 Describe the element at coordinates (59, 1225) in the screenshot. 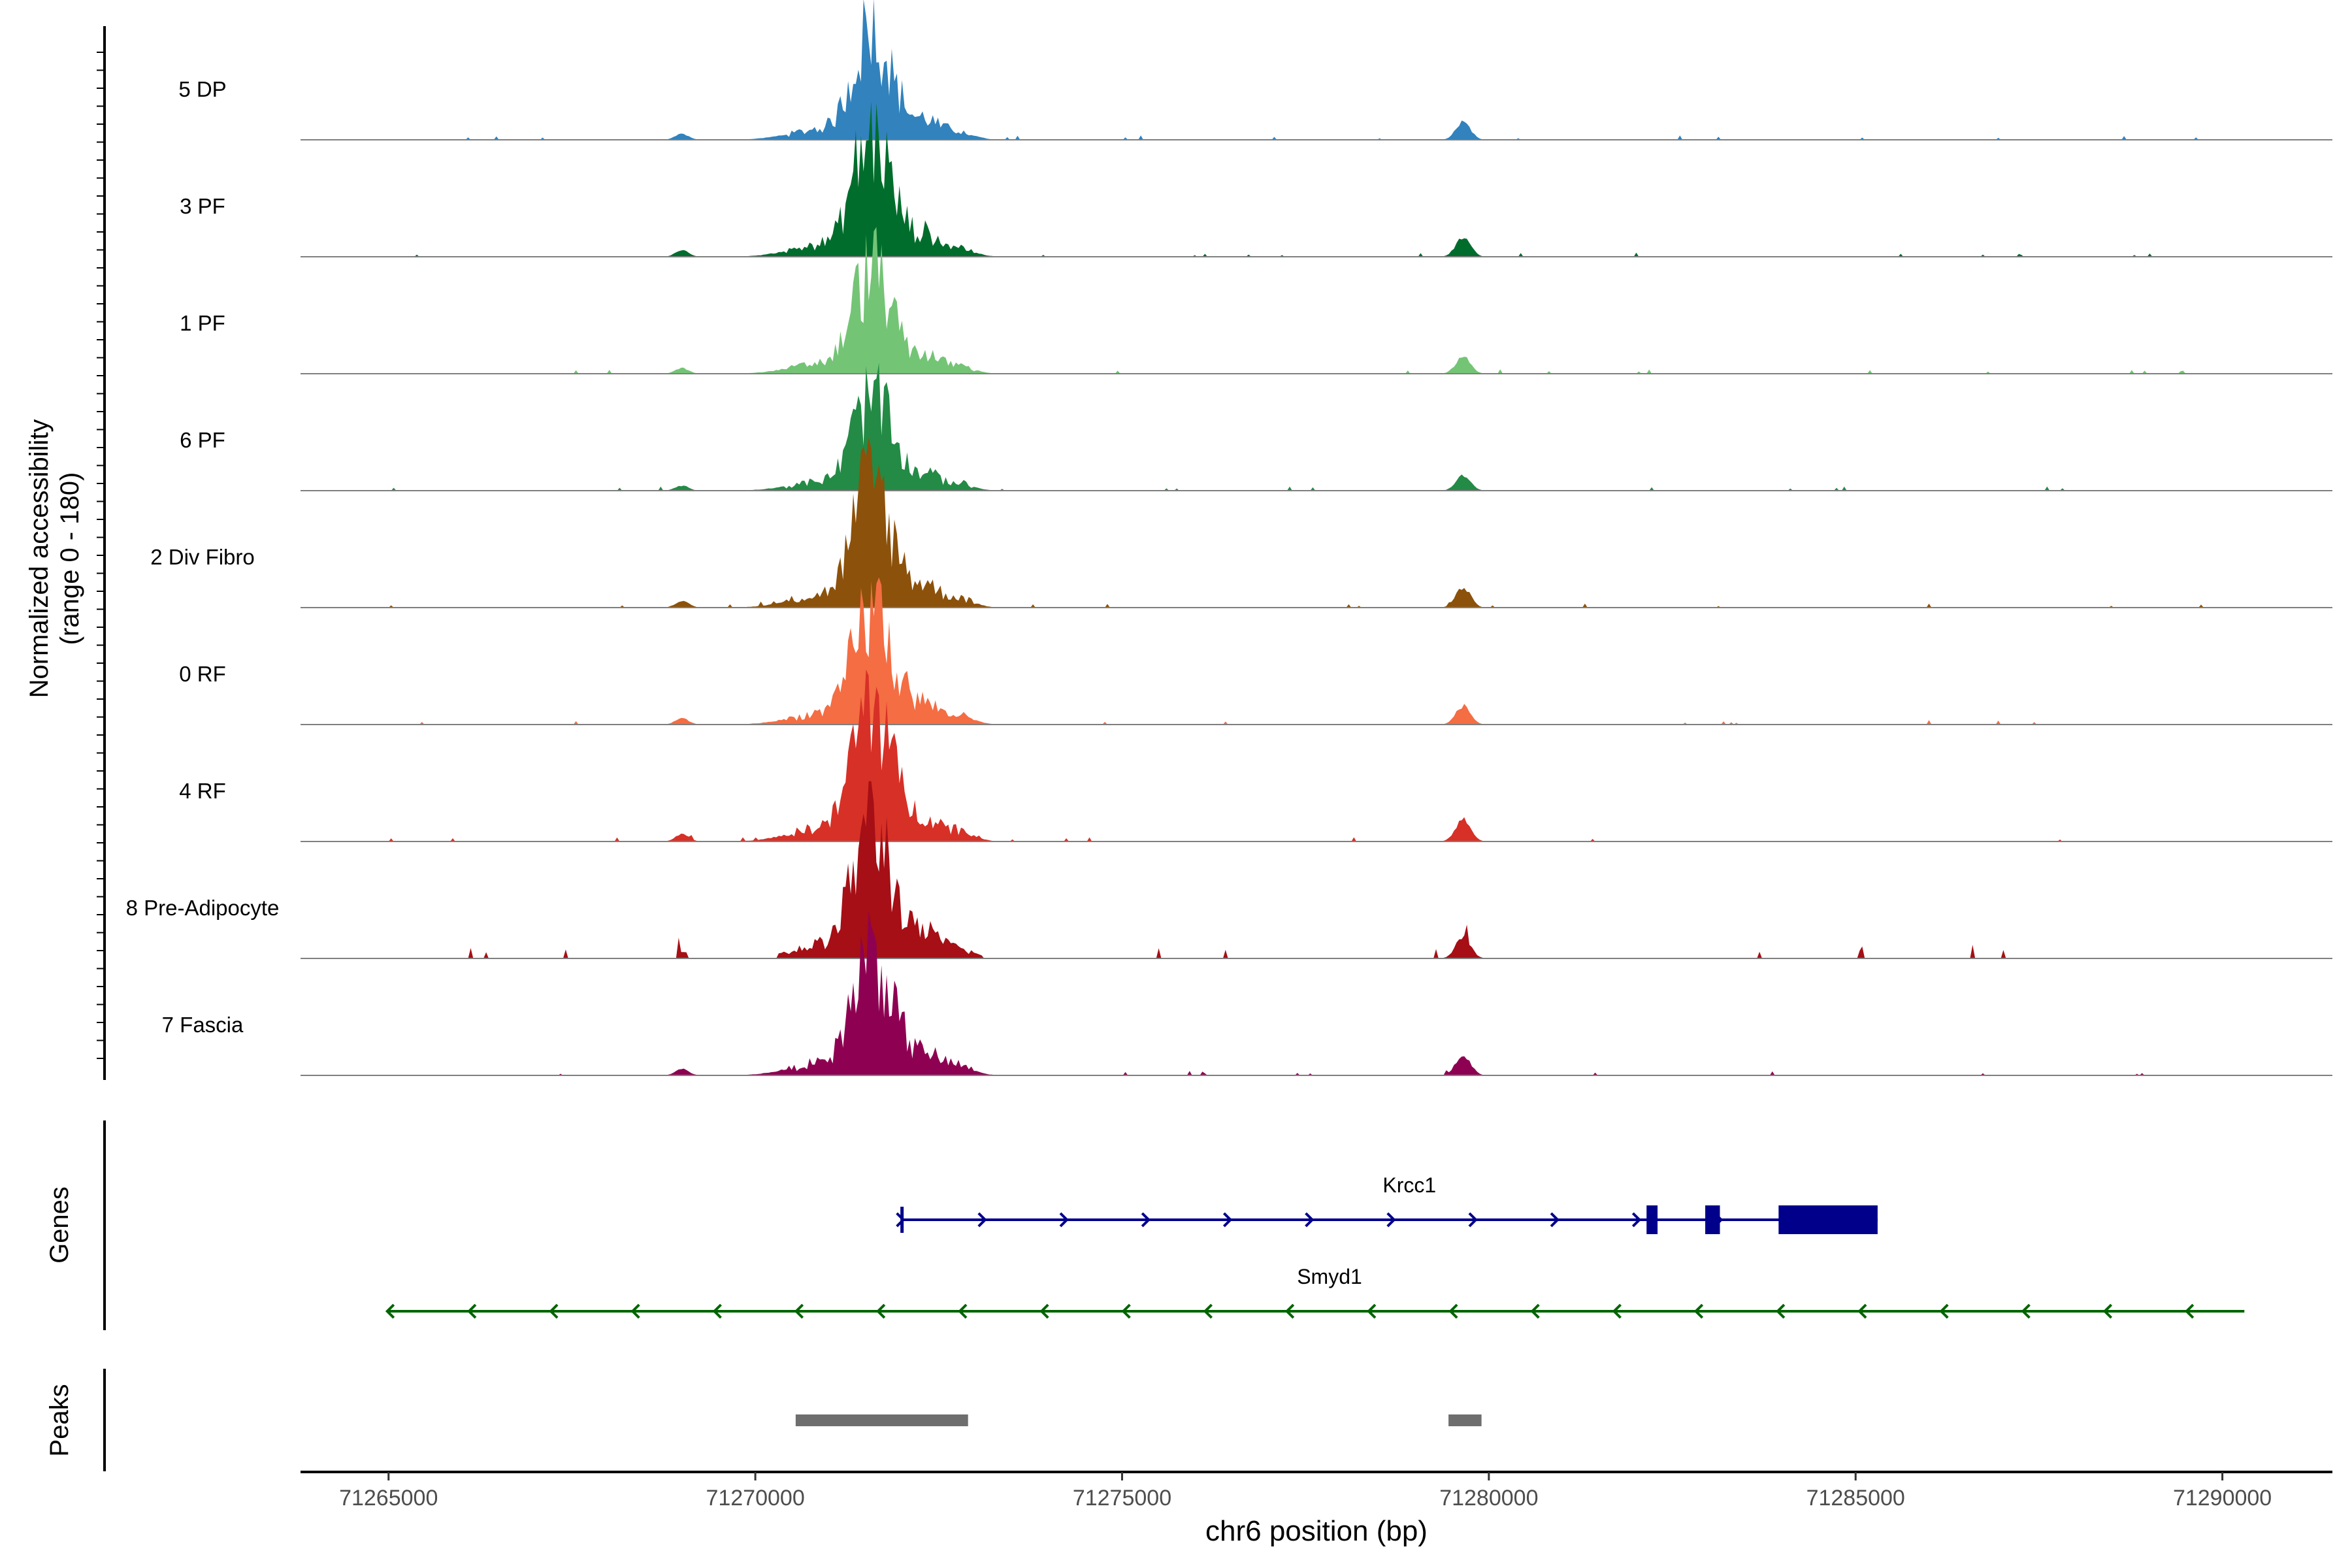

I see `genes-panel-label: Genes` at that location.